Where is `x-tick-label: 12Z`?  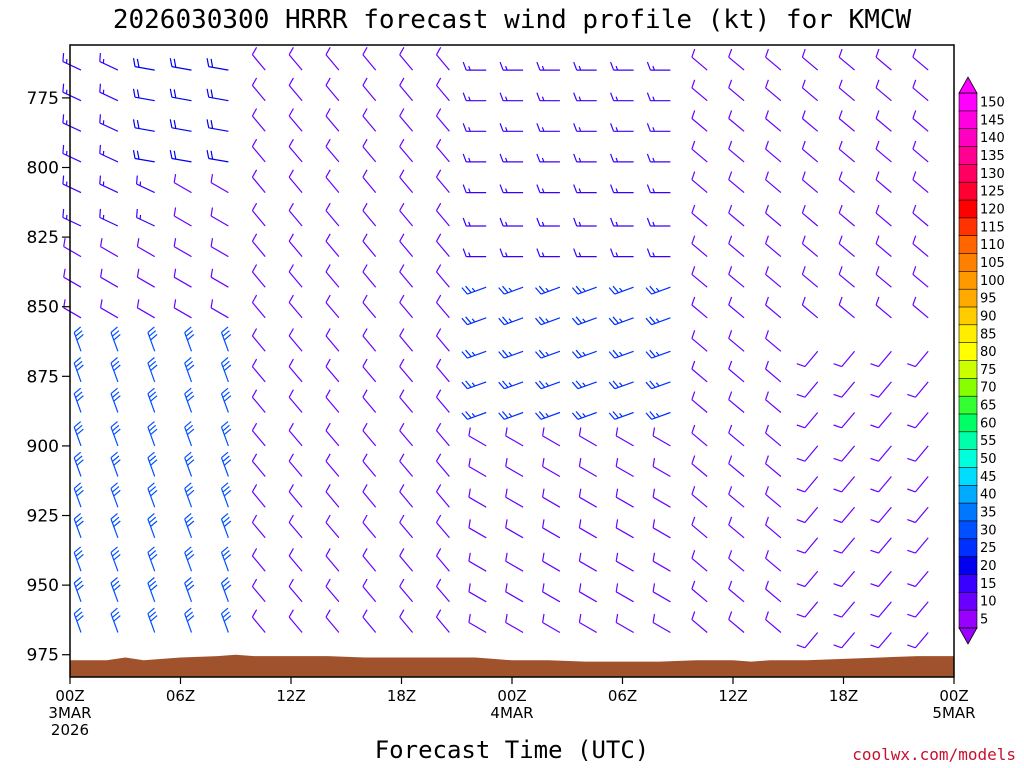
x-tick-label: 12Z is located at coordinates (732, 696).